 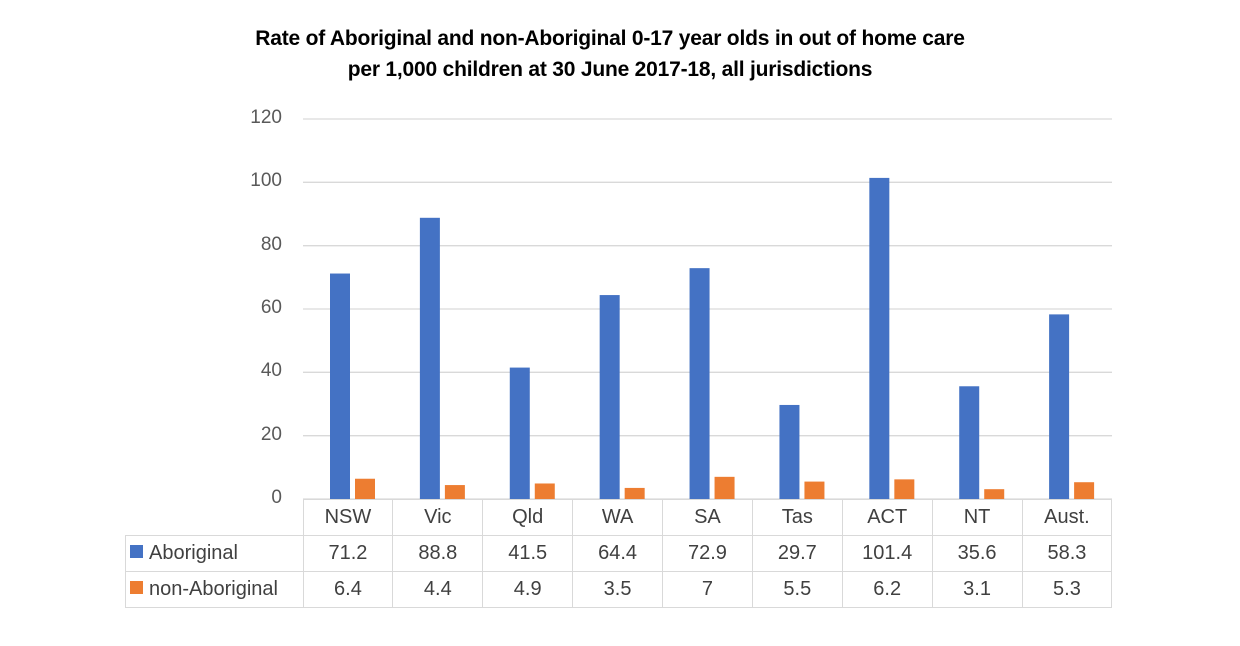 What do you see at coordinates (348, 553) in the screenshot?
I see `table-cell-value: 71.2` at bounding box center [348, 553].